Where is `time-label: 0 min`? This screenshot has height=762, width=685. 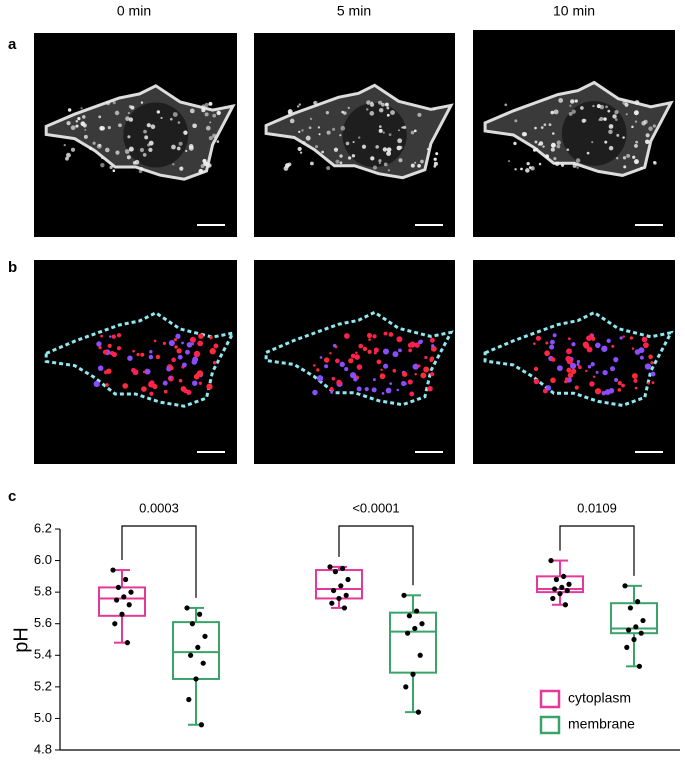
time-label: 0 min is located at coordinates (134, 11).